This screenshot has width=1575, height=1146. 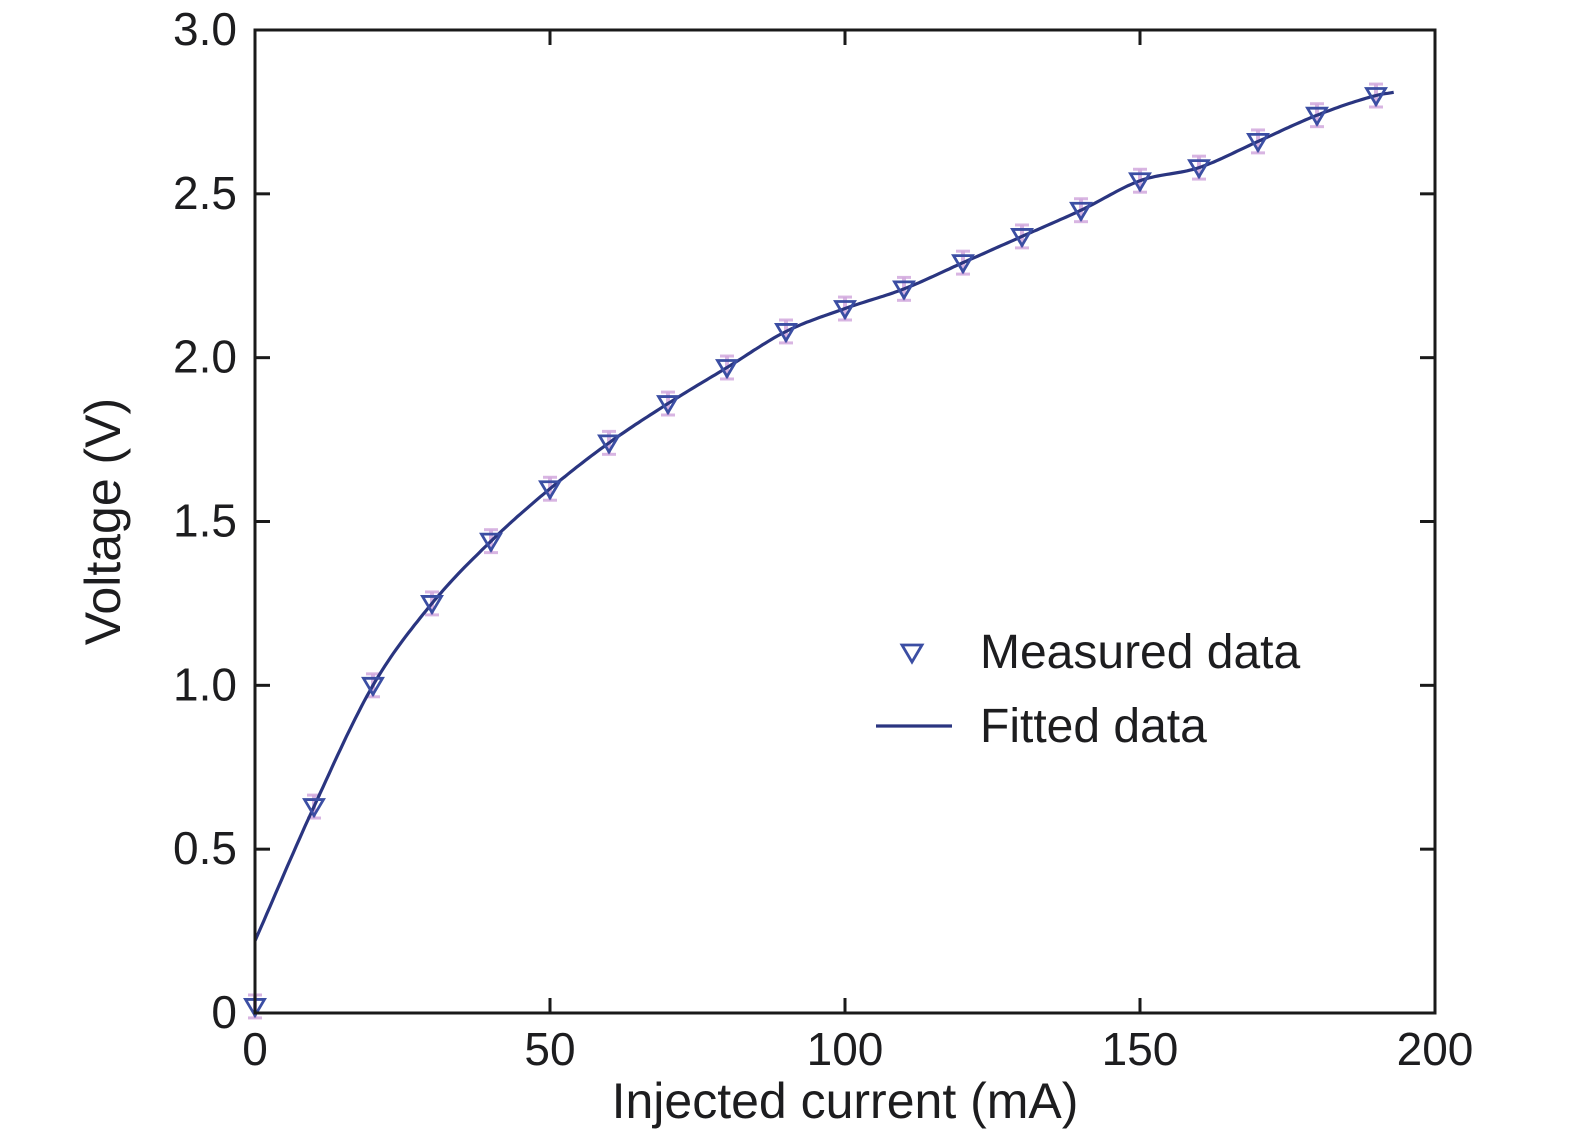 I want to click on x-tick-label: 100, so click(x=845, y=1049).